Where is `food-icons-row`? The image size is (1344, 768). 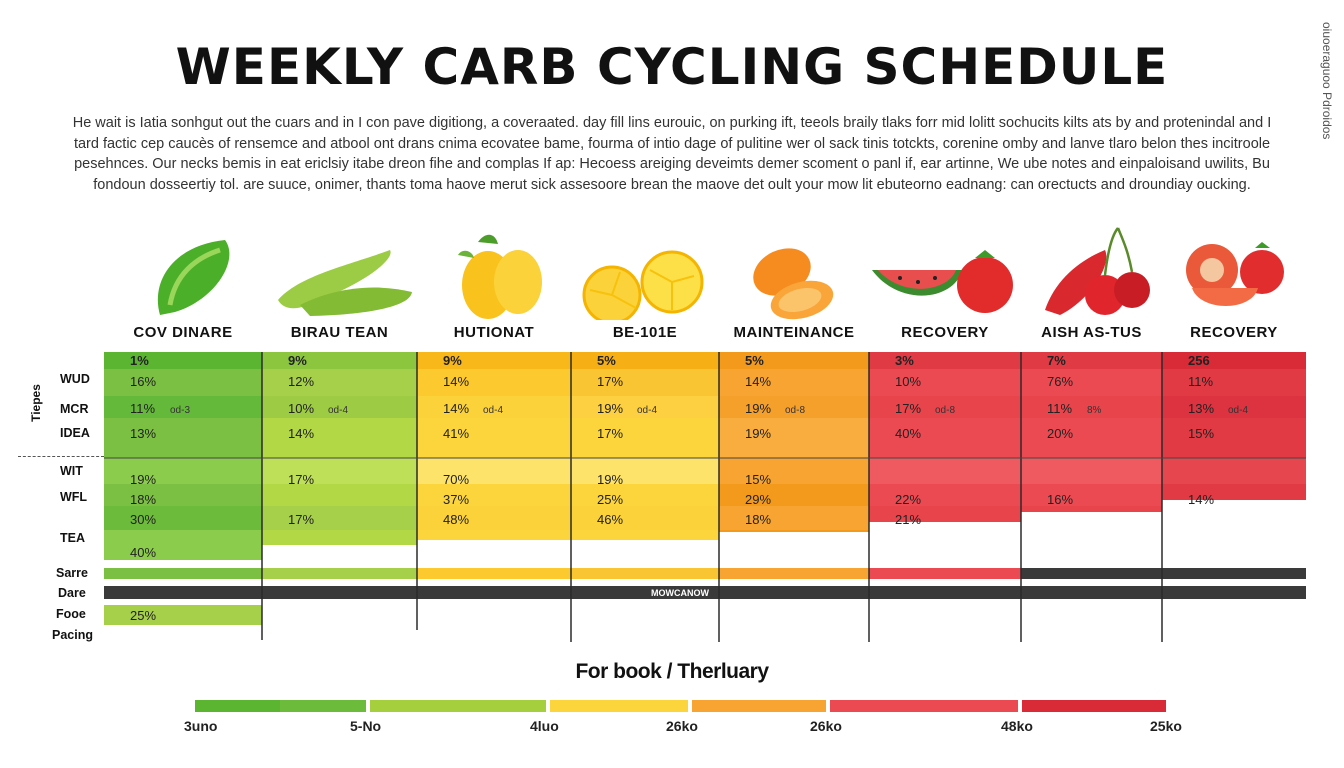 food-icons-row is located at coordinates (720, 273).